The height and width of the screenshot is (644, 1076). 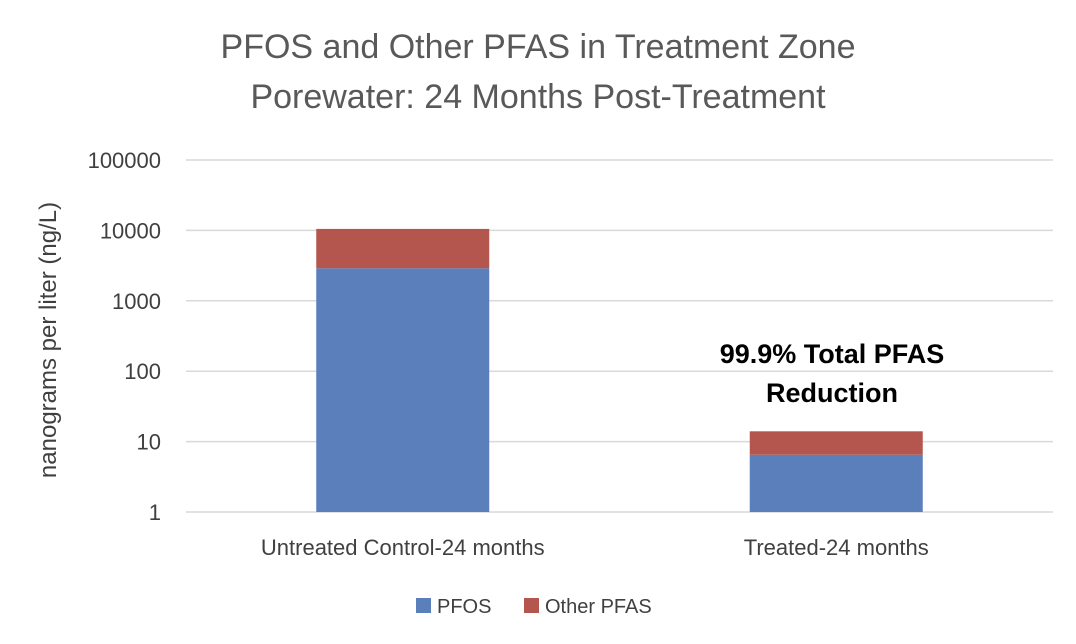 I want to click on y-axis-label: nanograms per liter (ng/L), so click(x=48, y=340).